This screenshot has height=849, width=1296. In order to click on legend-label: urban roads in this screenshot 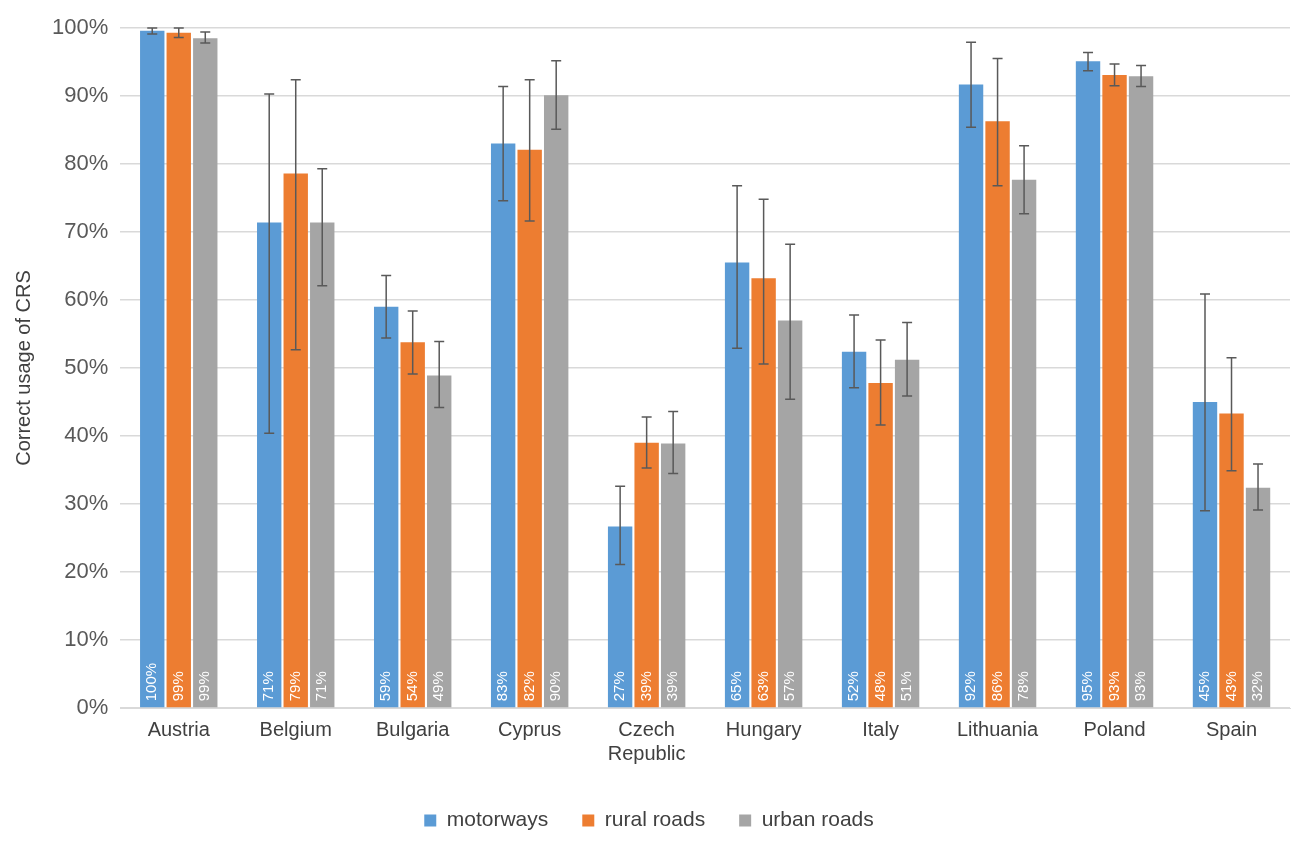, I will do `click(817, 819)`.